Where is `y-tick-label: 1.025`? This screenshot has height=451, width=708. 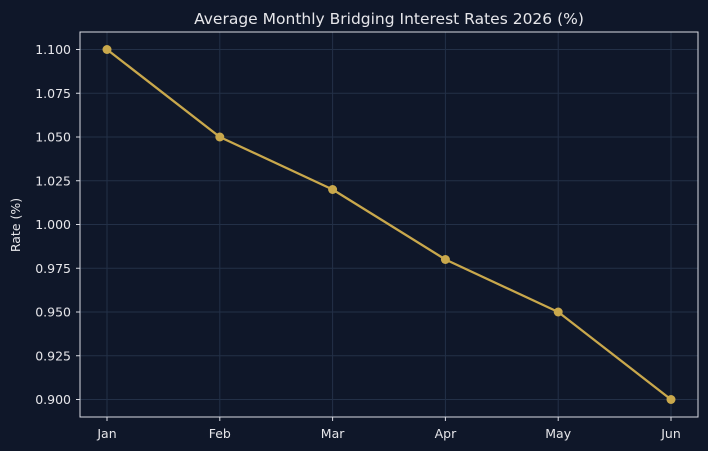
y-tick-label: 1.025 is located at coordinates (53, 180).